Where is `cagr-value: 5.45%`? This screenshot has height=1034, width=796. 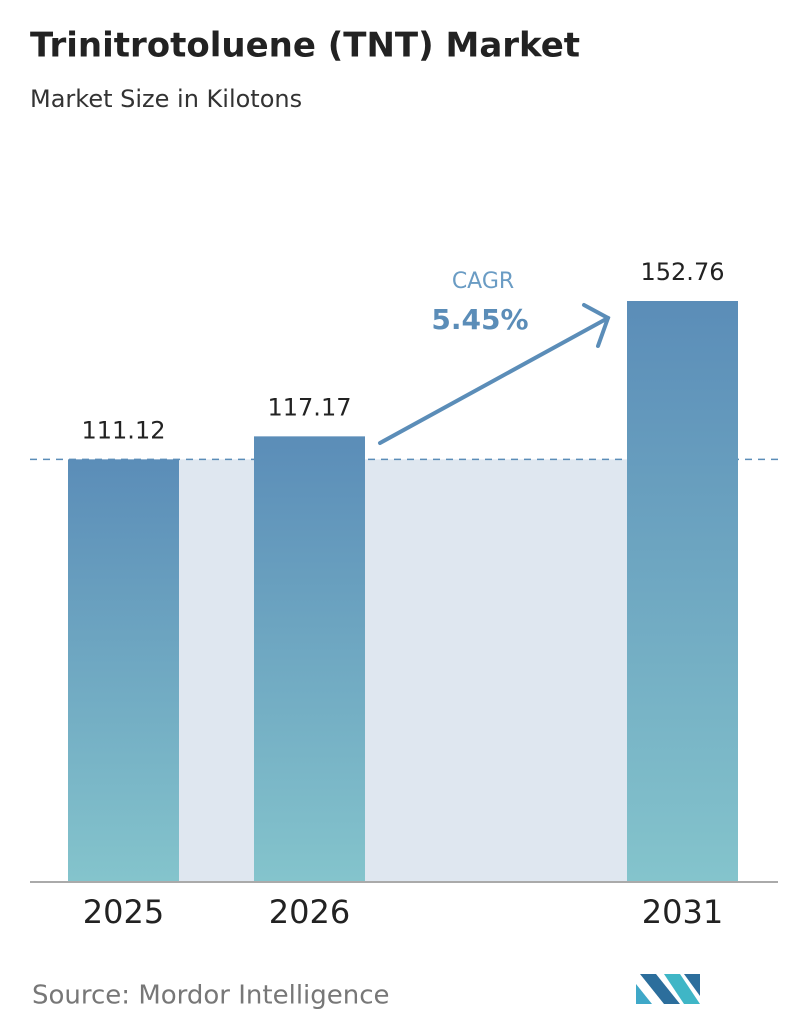 cagr-value: 5.45% is located at coordinates (479, 319).